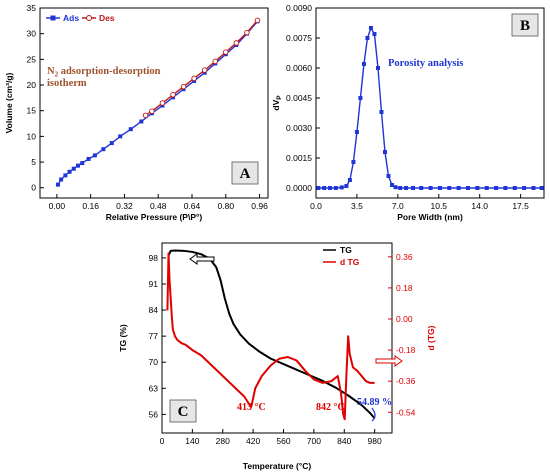 This screenshot has height=475, width=550. Describe the element at coordinates (277, 466) in the screenshot. I see `panel-c-xlabel: Temperature (°C)` at that location.